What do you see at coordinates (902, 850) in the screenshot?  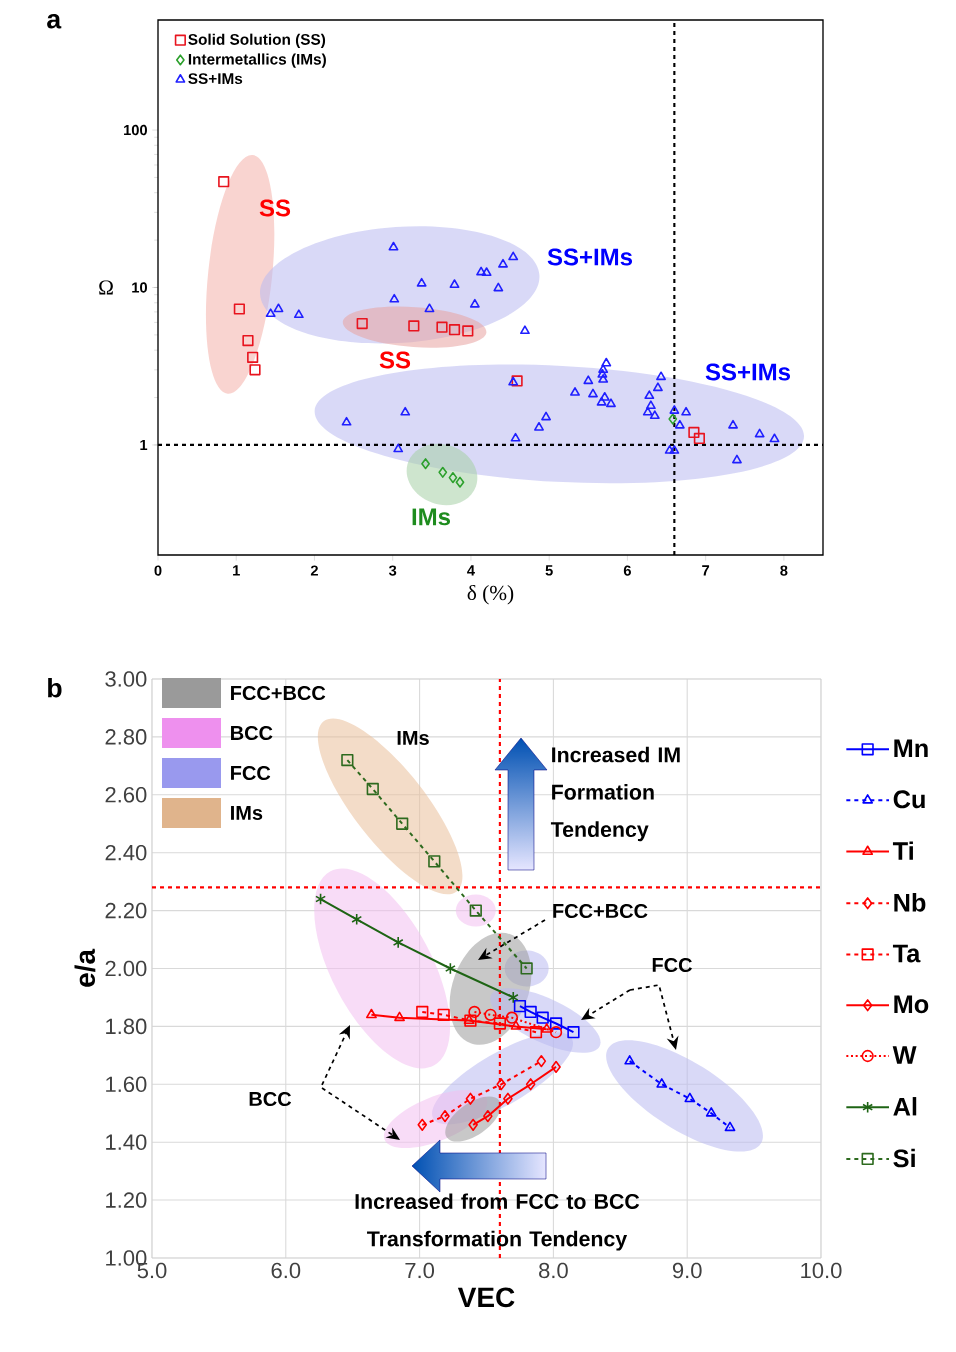 I see `legend-label: Ti` at bounding box center [902, 850].